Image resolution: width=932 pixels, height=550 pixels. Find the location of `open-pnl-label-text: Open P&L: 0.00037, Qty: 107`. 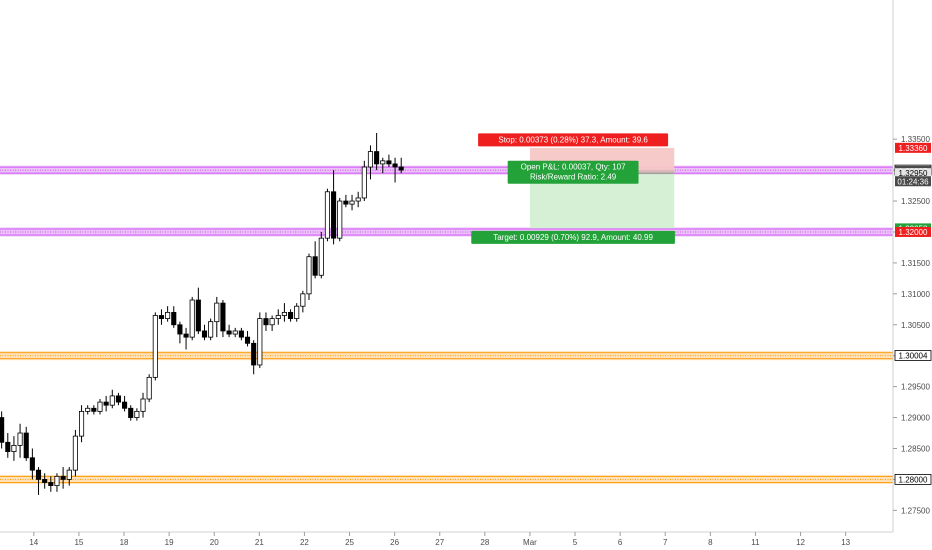

open-pnl-label-text: Open P&L: 0.00037, Qty: 107 is located at coordinates (574, 167).